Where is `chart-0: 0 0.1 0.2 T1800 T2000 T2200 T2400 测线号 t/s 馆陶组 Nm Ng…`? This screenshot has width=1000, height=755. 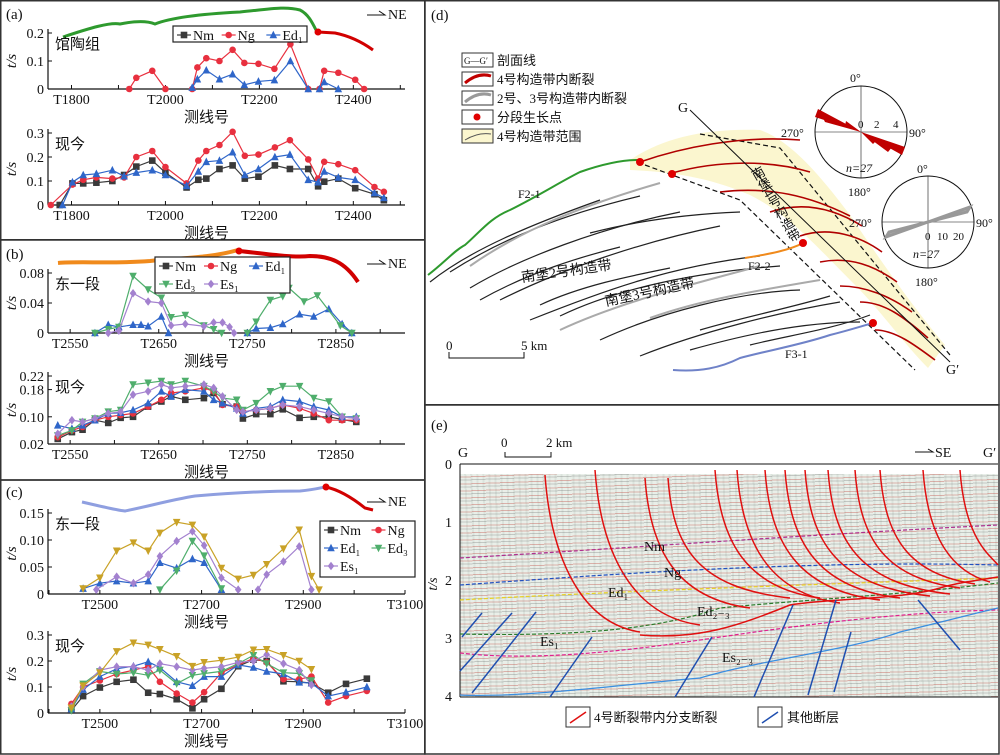 chart-0: 0 0.1 0.2 T1800 T2000 T2200 T2400 测线号 t/s 馆陶组 Nm Ng… is located at coordinates (204, 75).